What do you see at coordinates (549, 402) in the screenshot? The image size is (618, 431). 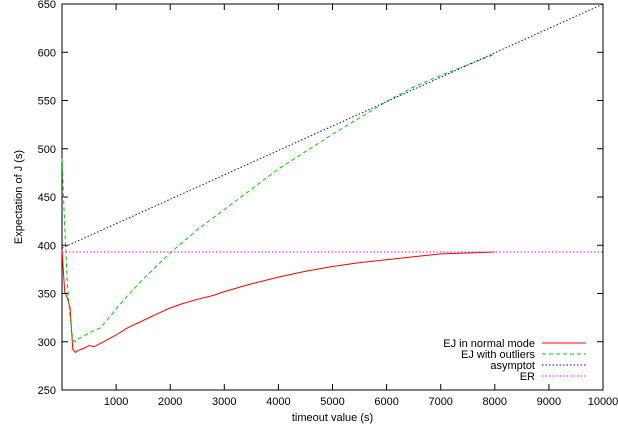 I see `x-tick-label: 9000` at bounding box center [549, 402].